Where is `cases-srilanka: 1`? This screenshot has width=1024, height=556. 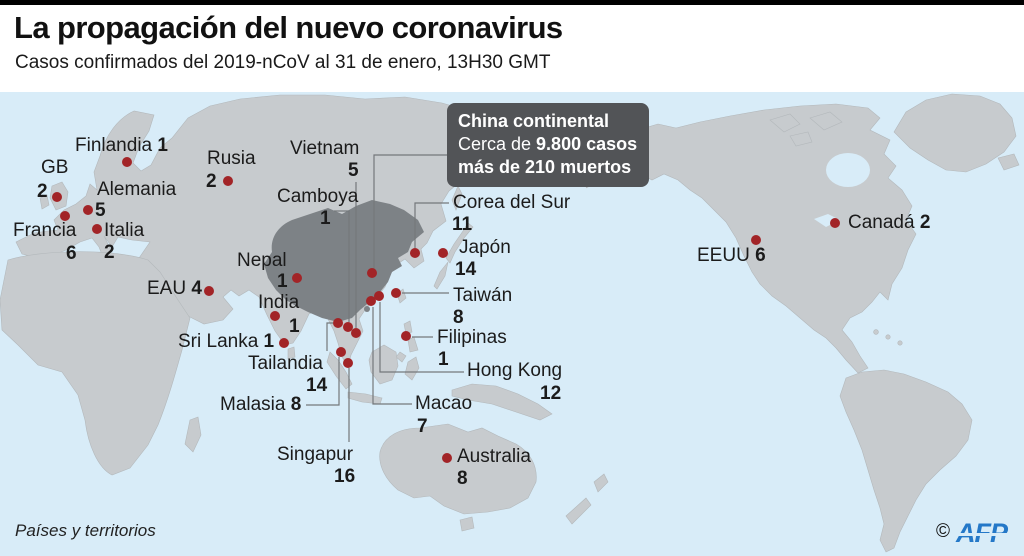
cases-srilanka: 1 is located at coordinates (266, 341).